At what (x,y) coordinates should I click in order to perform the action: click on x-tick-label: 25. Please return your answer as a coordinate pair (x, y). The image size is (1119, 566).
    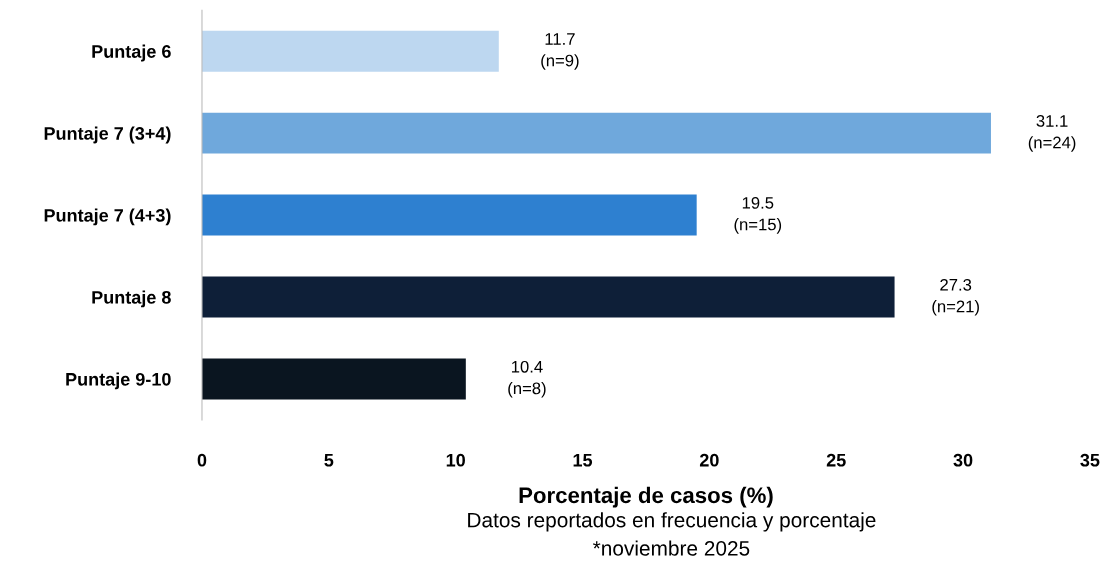
    Looking at the image, I should click on (836, 460).